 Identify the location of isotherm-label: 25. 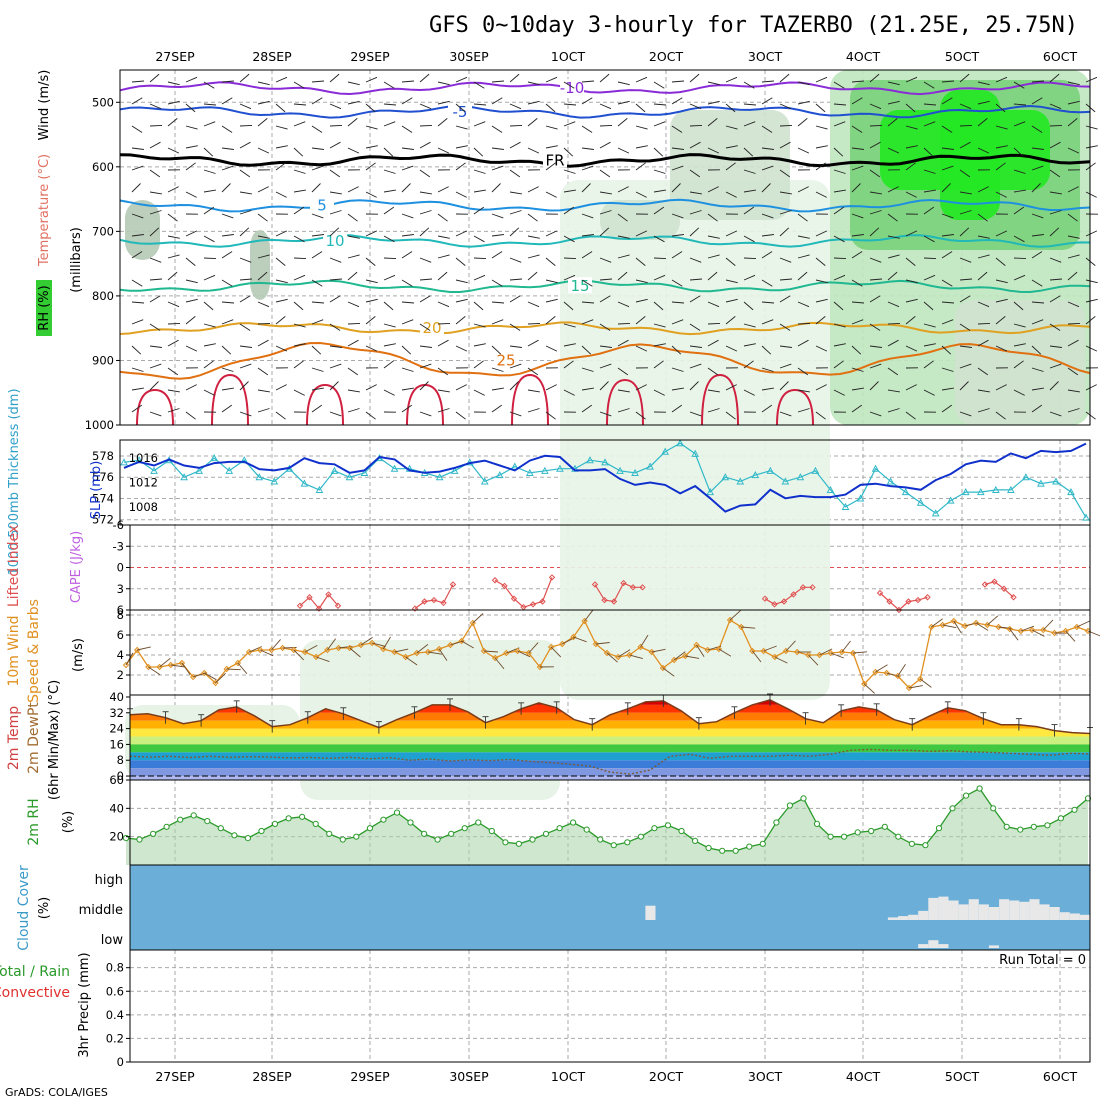
(505, 360).